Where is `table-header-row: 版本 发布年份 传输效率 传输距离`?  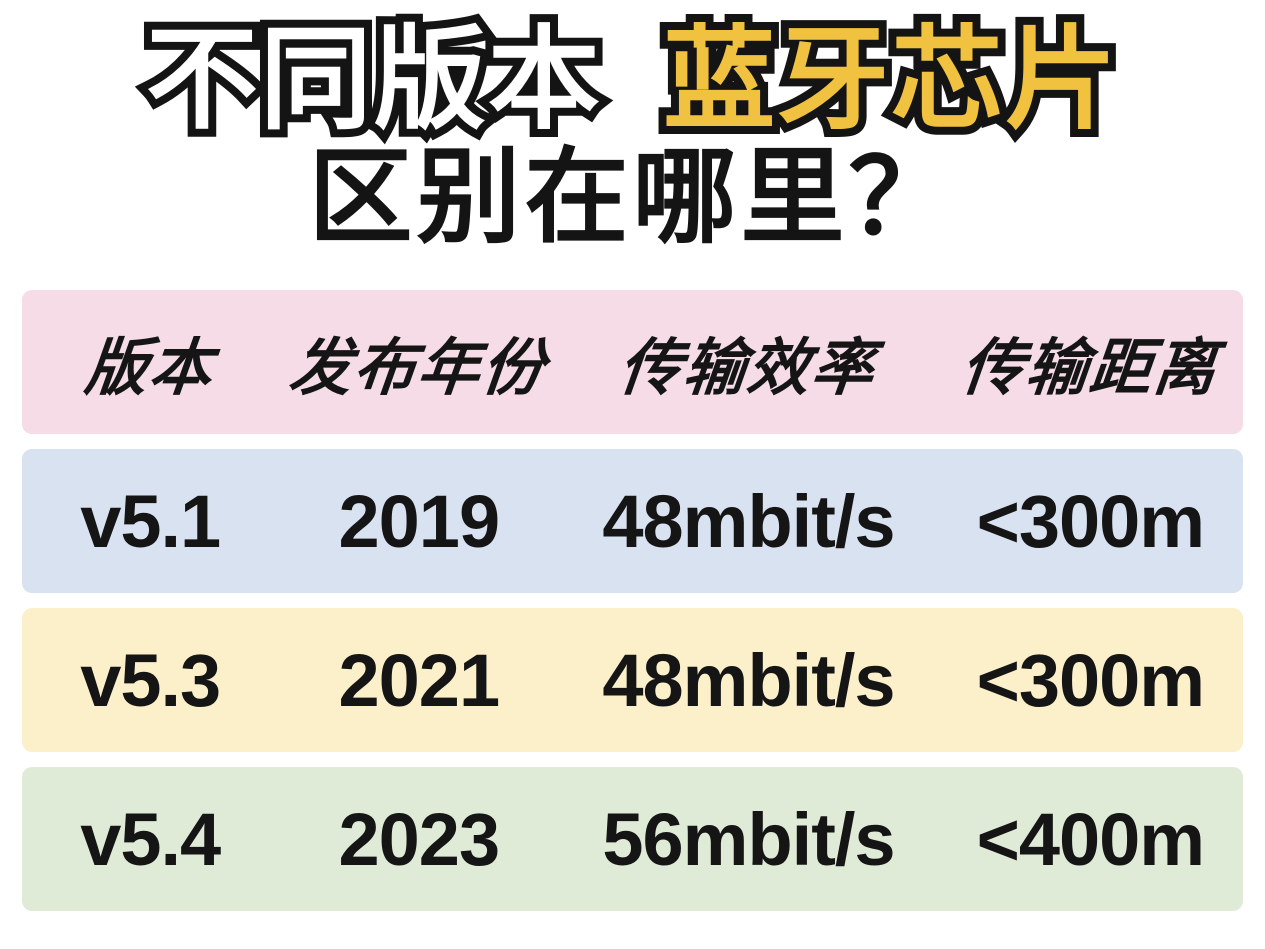 table-header-row: 版本 发布年份 传输效率 传输距离 is located at coordinates (632, 362).